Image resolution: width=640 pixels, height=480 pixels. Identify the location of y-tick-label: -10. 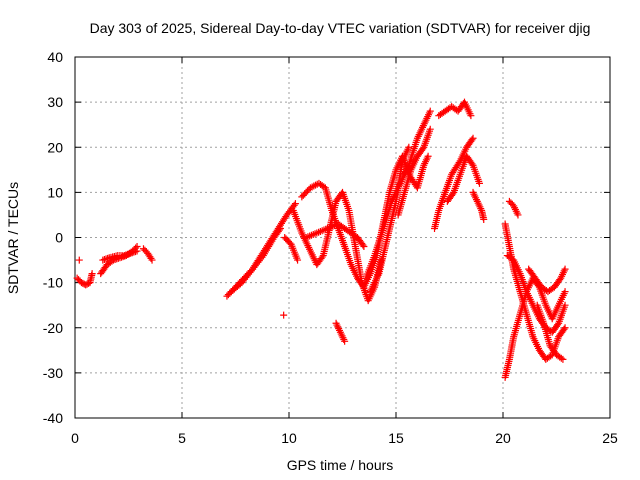
(53, 283).